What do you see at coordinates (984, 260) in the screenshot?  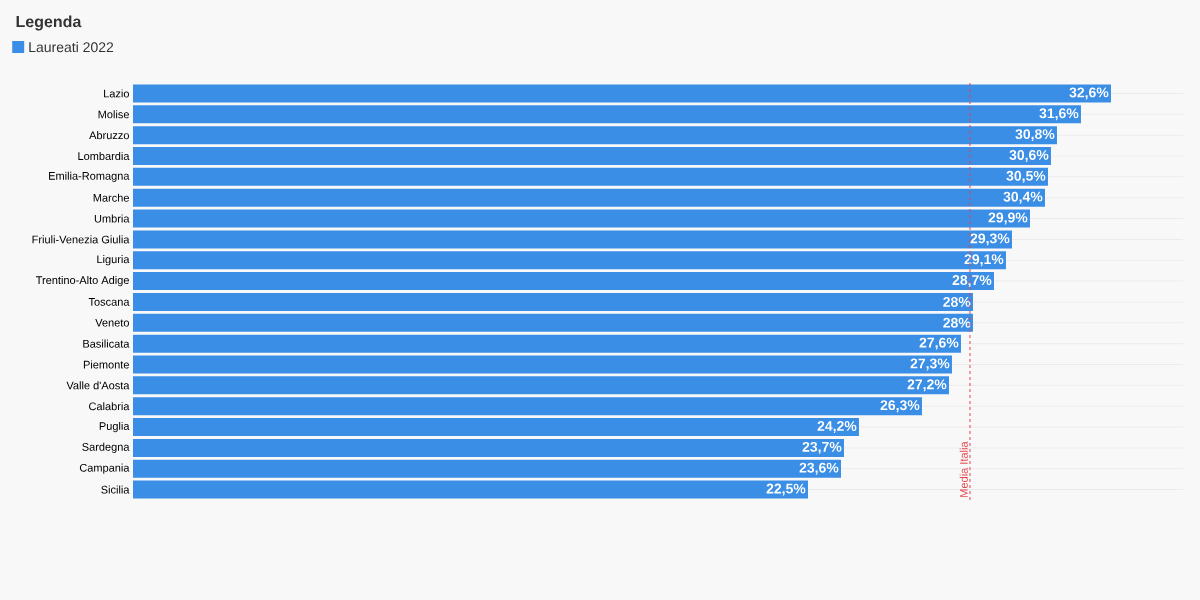 I see `data-label: 29,1%` at bounding box center [984, 260].